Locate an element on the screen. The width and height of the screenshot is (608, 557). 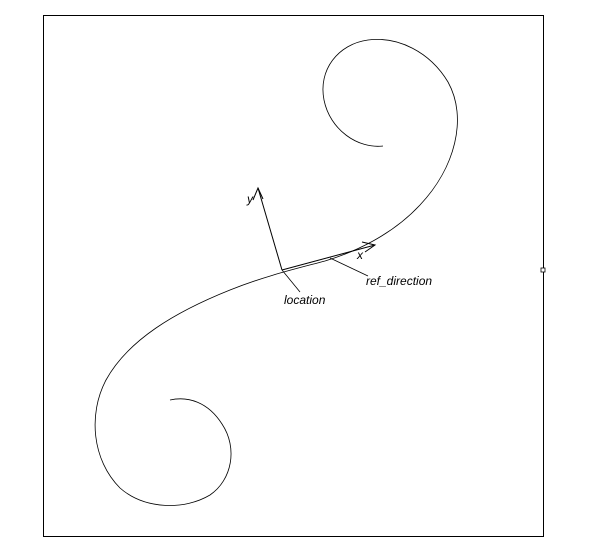
y-axis-arrowhead is located at coordinates (258, 193).